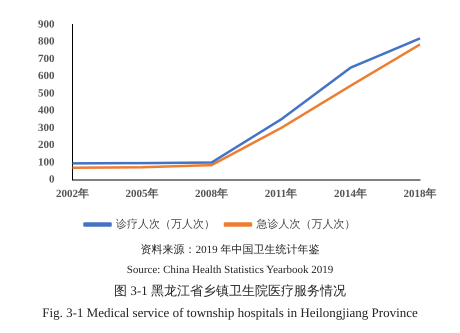 The image size is (460, 333). What do you see at coordinates (46, 162) in the screenshot?
I see `y-tick-label: 100` at bounding box center [46, 162].